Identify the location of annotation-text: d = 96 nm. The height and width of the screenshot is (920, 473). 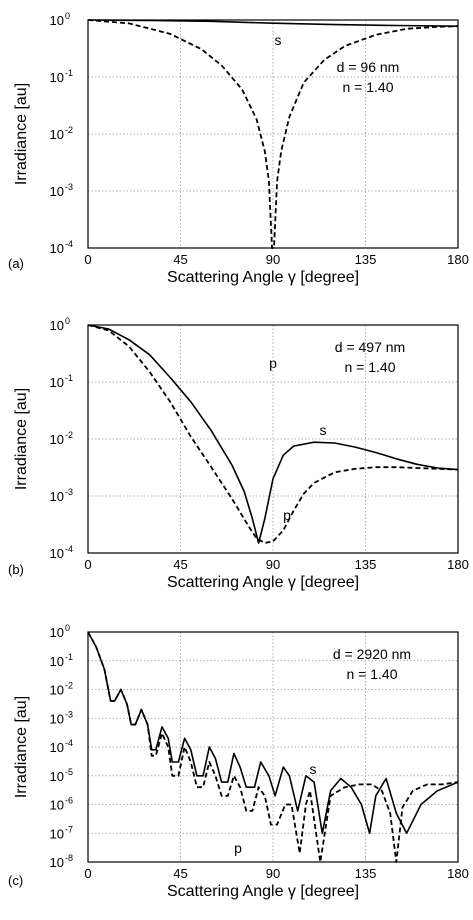
(368, 67).